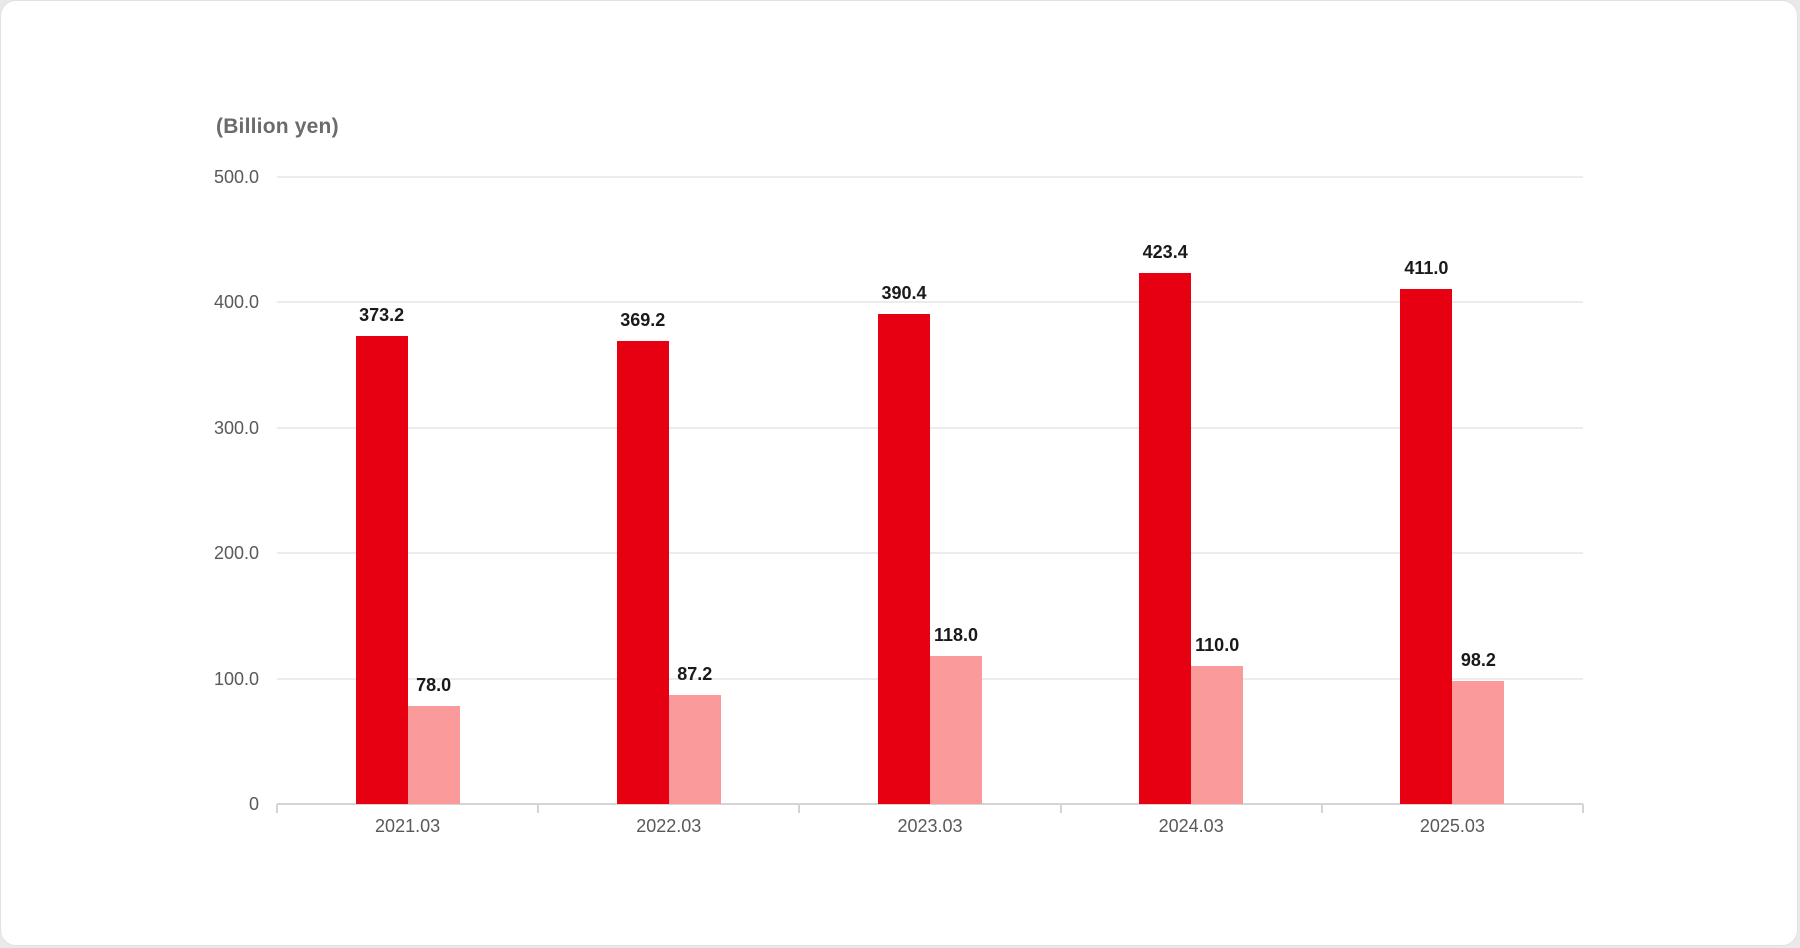 This screenshot has width=1800, height=948. Describe the element at coordinates (643, 320) in the screenshot. I see `bar-value-label: 369.2` at that location.